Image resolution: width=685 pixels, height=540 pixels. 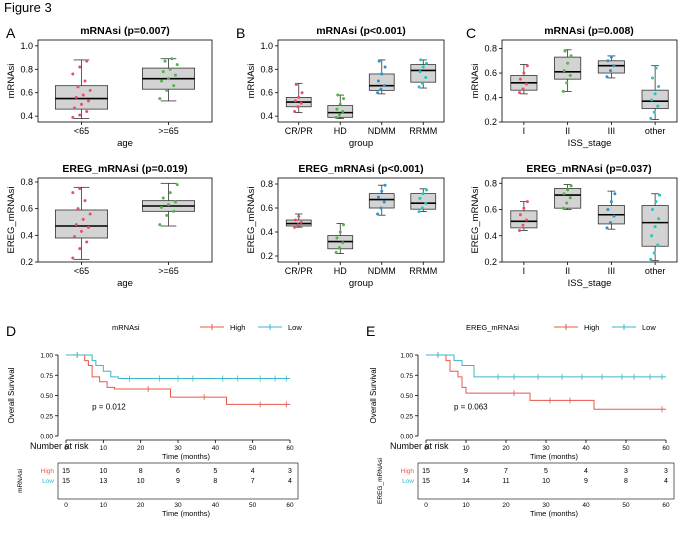 What do you see at coordinates (361, 143) in the screenshot?
I see `b-top-xlabel: group` at bounding box center [361, 143].